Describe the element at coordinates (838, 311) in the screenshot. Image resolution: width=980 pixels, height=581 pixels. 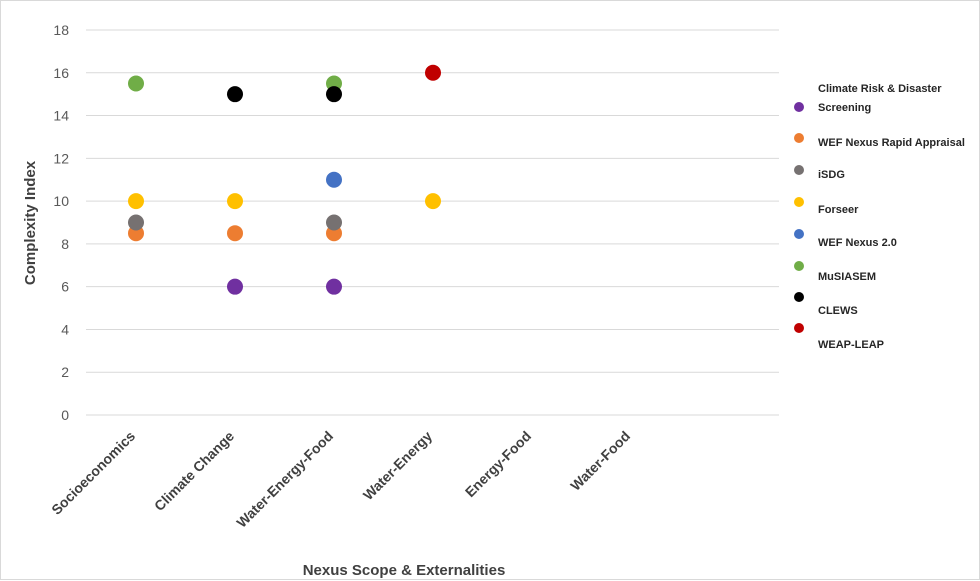
I see `legend-label: CLEWS` at that location.